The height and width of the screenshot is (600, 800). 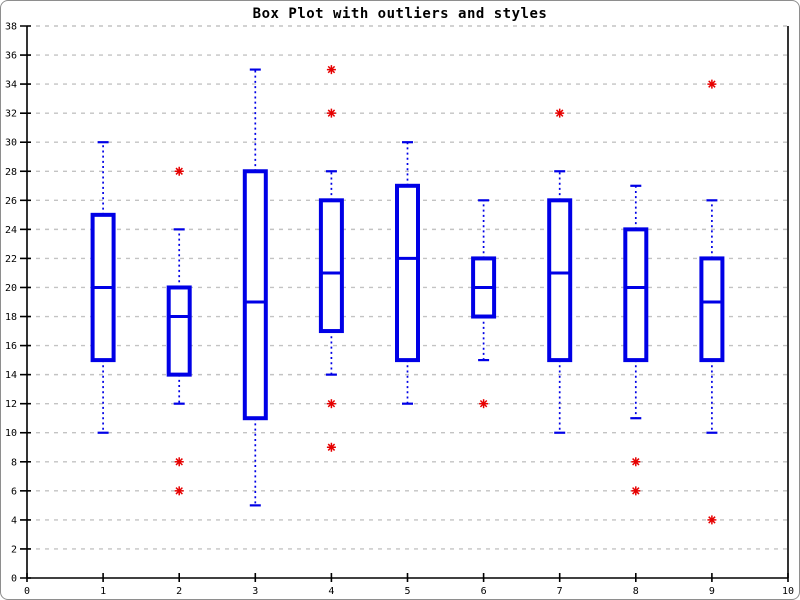 I want to click on y-tick-label: 8, so click(x=14, y=462).